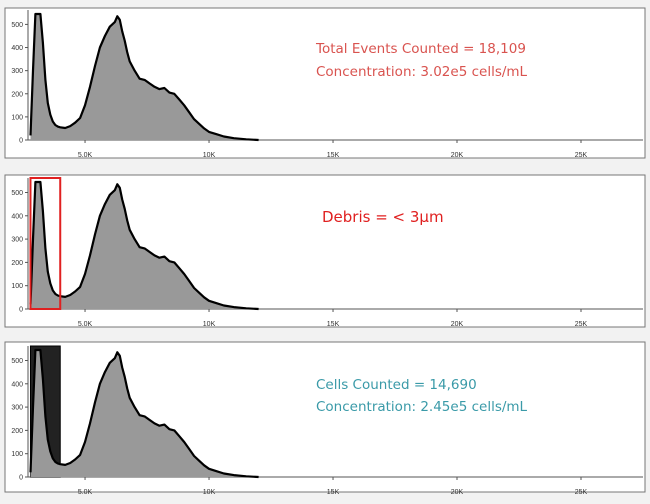  I want to click on debris-gate-outline, so click(45, 243).